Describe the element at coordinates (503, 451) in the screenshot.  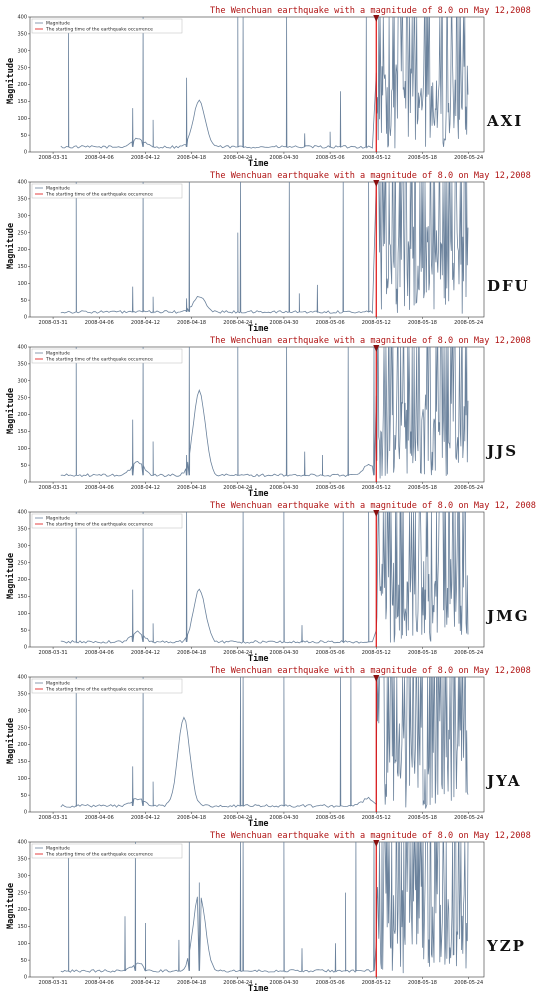
I see `station-label: JJS` at that location.